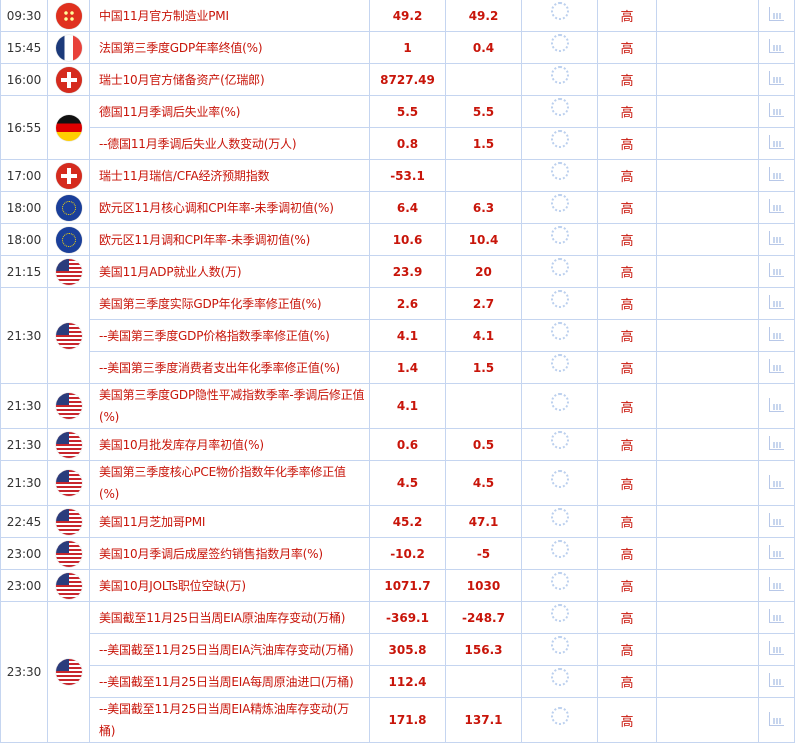 The height and width of the screenshot is (753, 795). What do you see at coordinates (229, 617) in the screenshot?
I see `event-name: 美国截至11月25日当周EIA原油库存变动(万桶)` at bounding box center [229, 617].